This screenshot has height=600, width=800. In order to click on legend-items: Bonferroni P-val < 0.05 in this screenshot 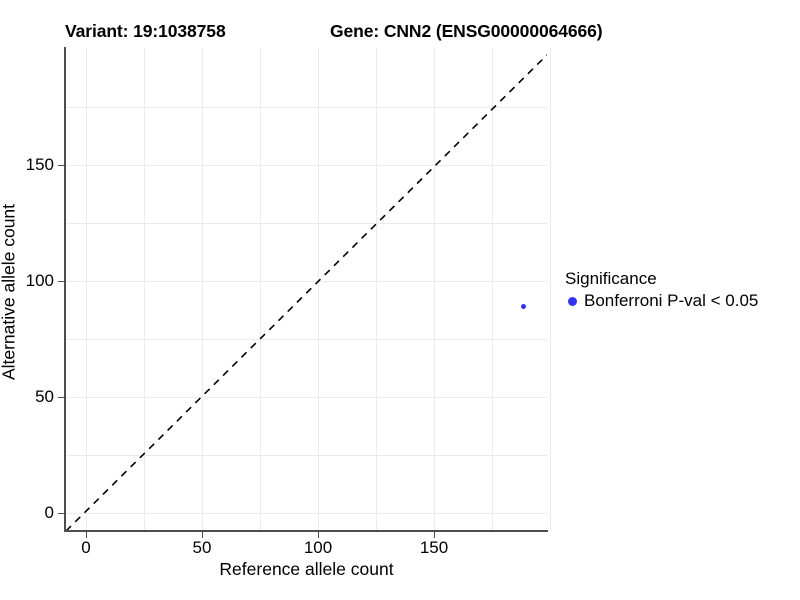, I will do `click(680, 301)`.